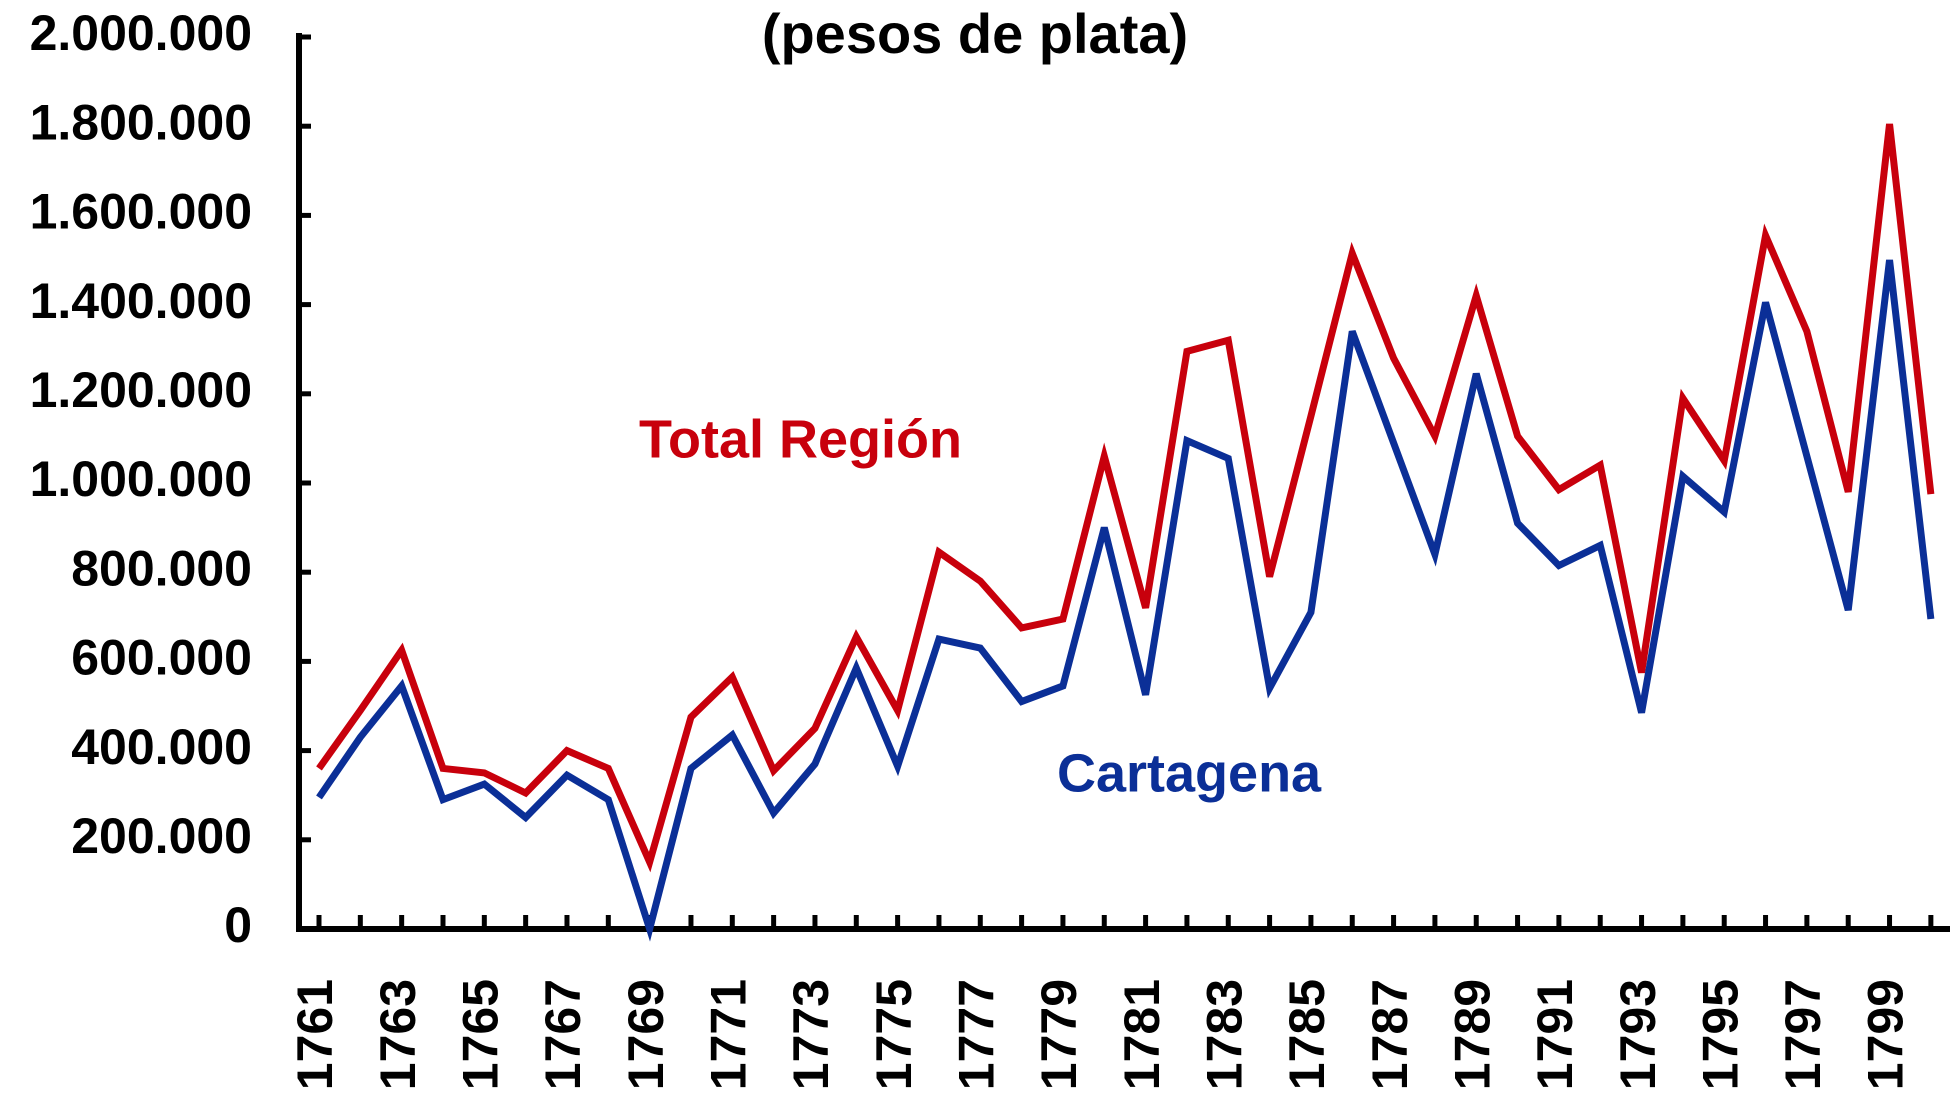 This screenshot has width=1956, height=1094. What do you see at coordinates (161, 836) in the screenshot?
I see `y-tick-label: 200.000` at bounding box center [161, 836].